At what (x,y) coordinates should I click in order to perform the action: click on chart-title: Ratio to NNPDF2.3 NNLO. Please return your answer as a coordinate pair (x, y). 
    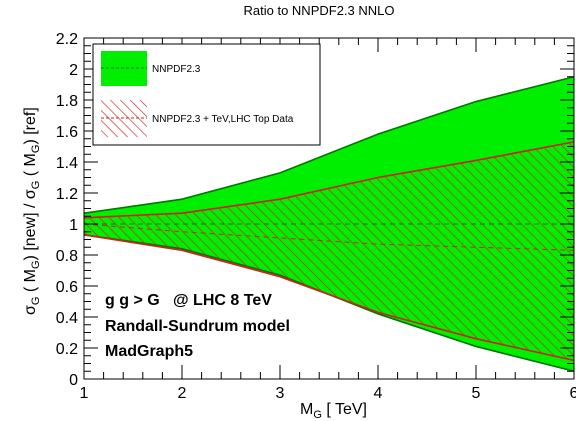
    Looking at the image, I should click on (319, 10).